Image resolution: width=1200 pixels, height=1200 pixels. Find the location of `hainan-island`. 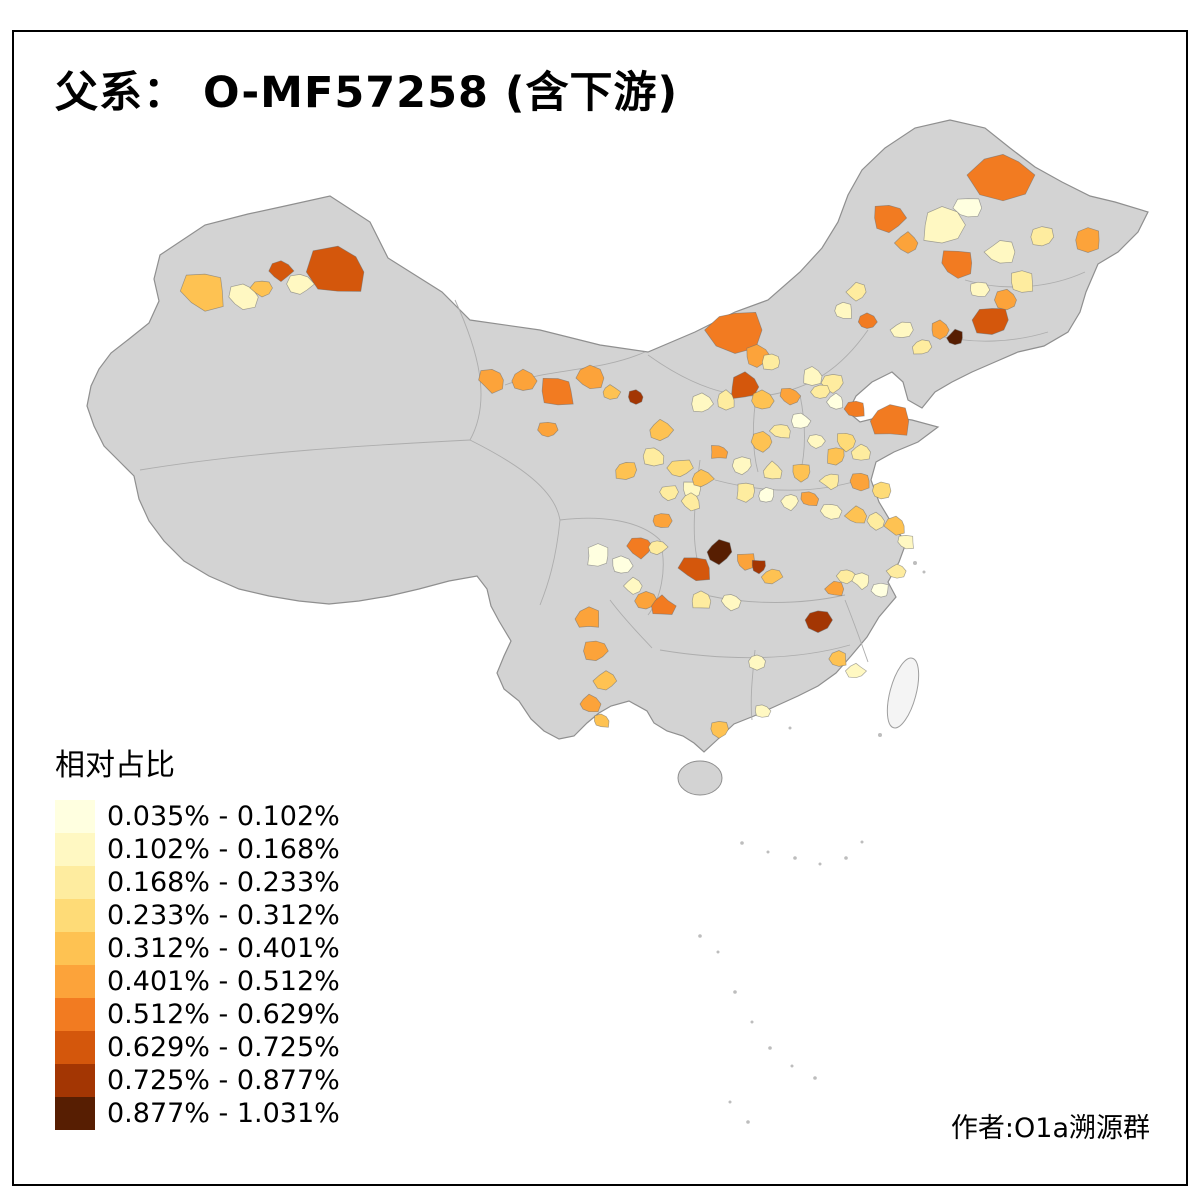

hainan-island is located at coordinates (700, 778).